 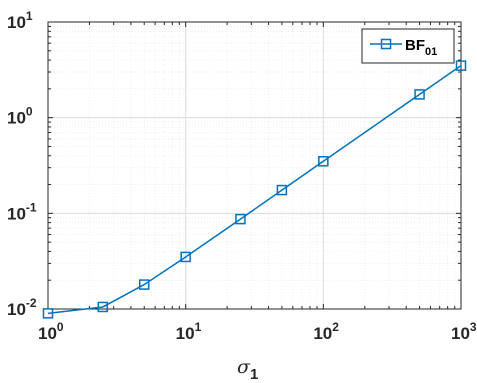 What do you see at coordinates (51, 331) in the screenshot?
I see `x-tick-label: 10⁰` at bounding box center [51, 331].